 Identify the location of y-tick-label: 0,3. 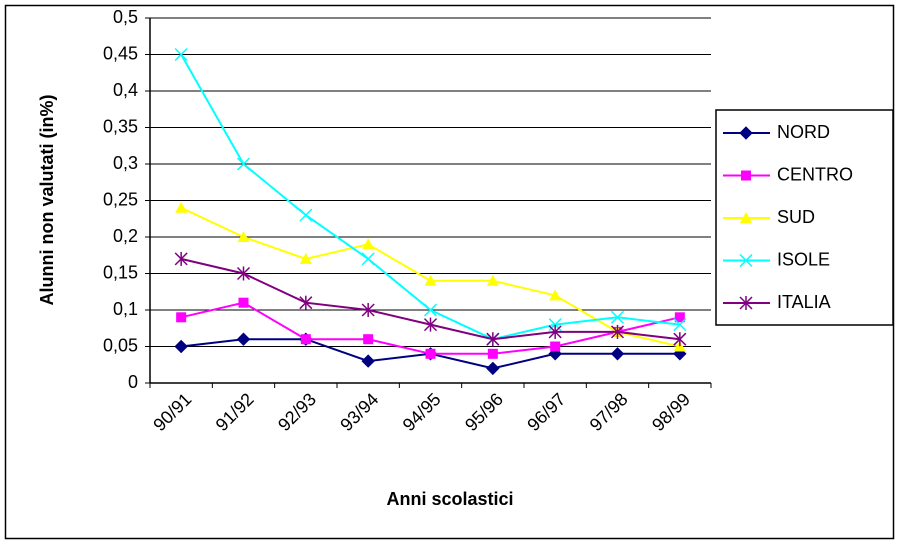
(125, 163).